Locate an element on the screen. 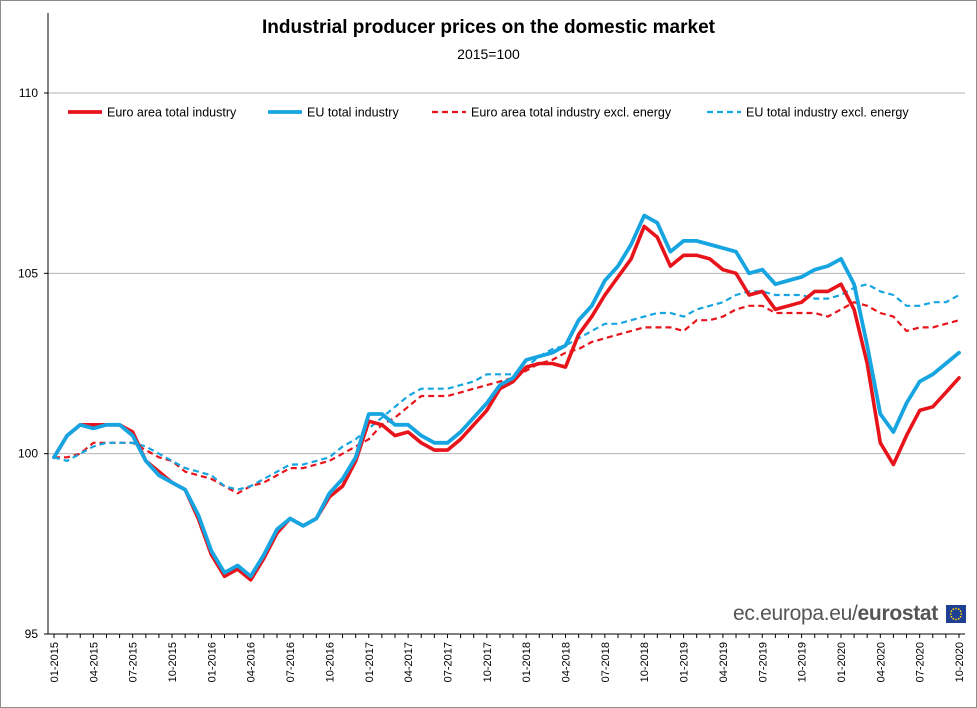 The height and width of the screenshot is (708, 977). y-tick-label: 95 is located at coordinates (32, 634).